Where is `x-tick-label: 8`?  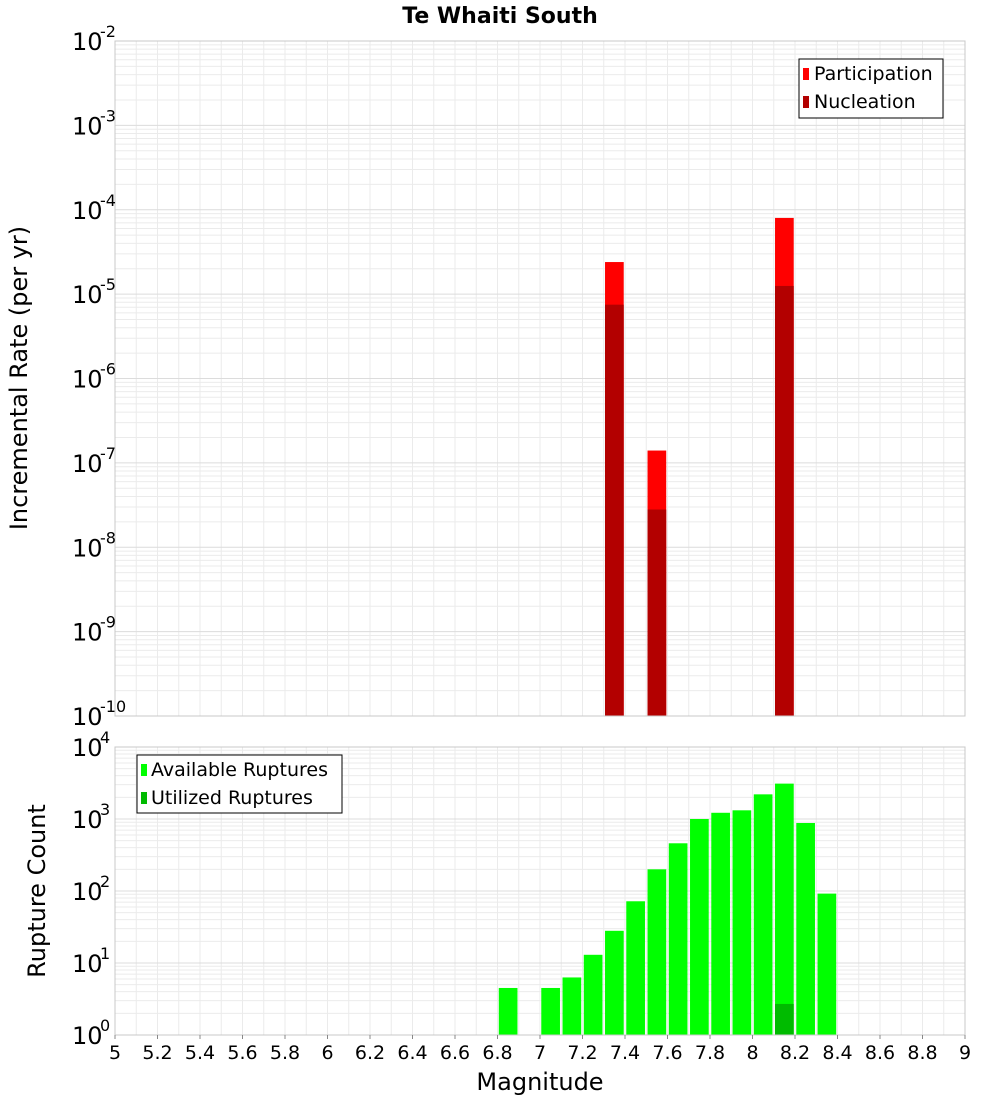 x-tick-label: 8 is located at coordinates (752, 1053).